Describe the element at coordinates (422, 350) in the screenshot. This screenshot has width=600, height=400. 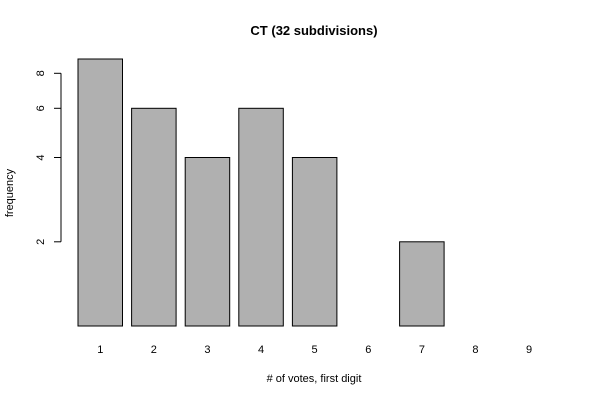
I see `x-tick-label: 7` at that location.